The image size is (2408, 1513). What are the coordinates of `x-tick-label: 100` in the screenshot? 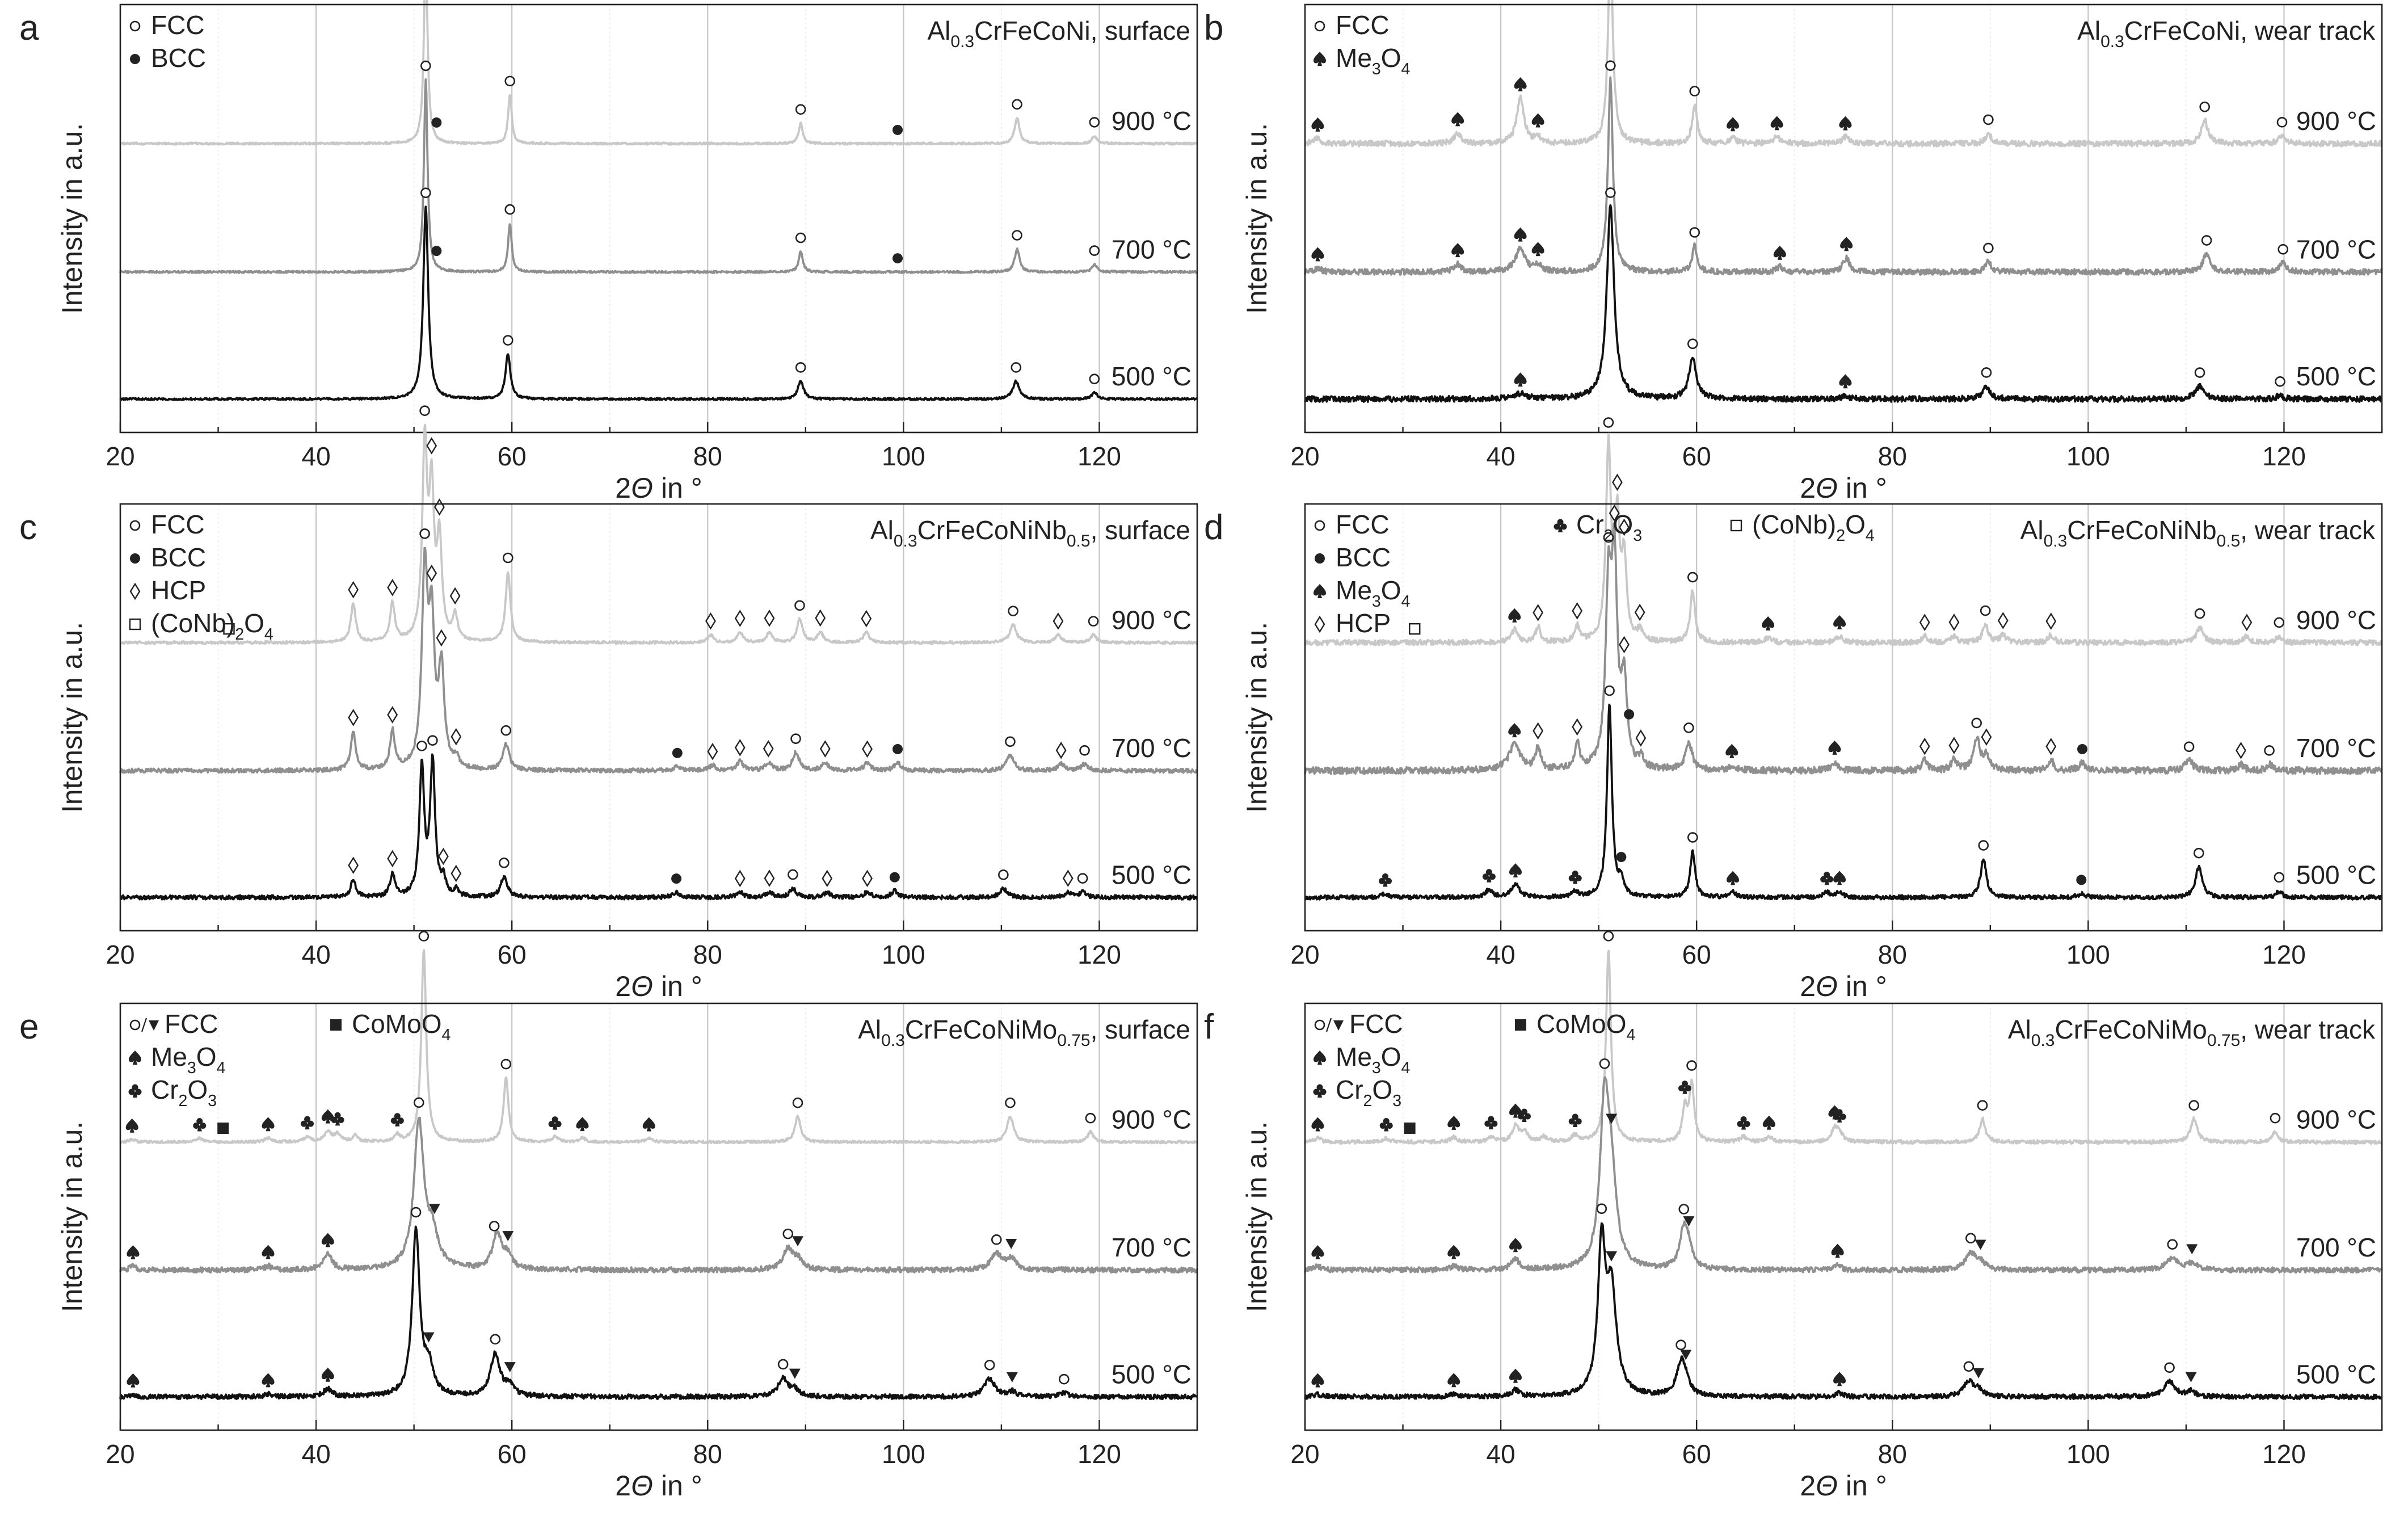 It's located at (2088, 1454).